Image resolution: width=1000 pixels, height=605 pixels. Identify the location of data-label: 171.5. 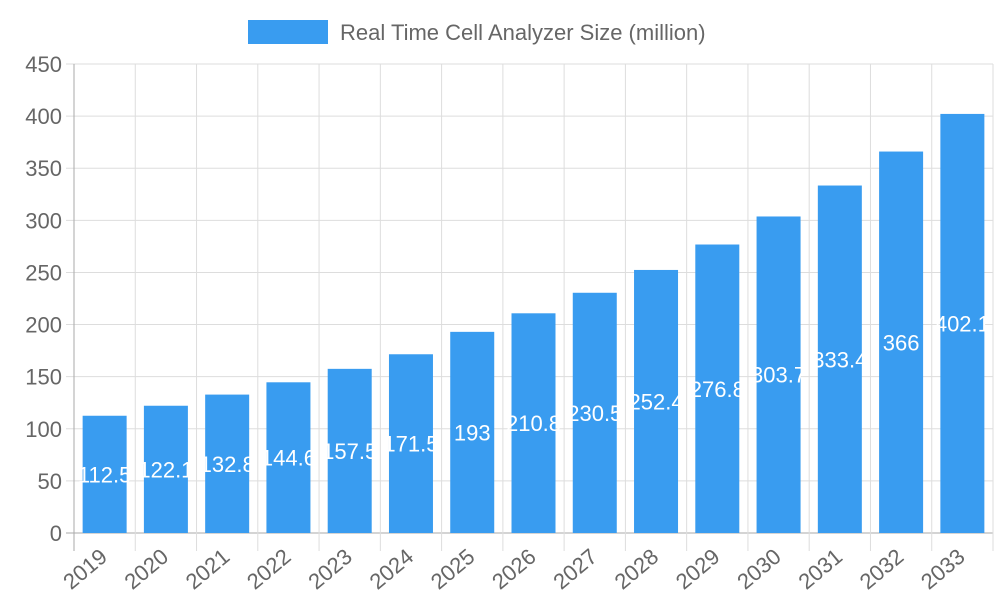
(410, 444).